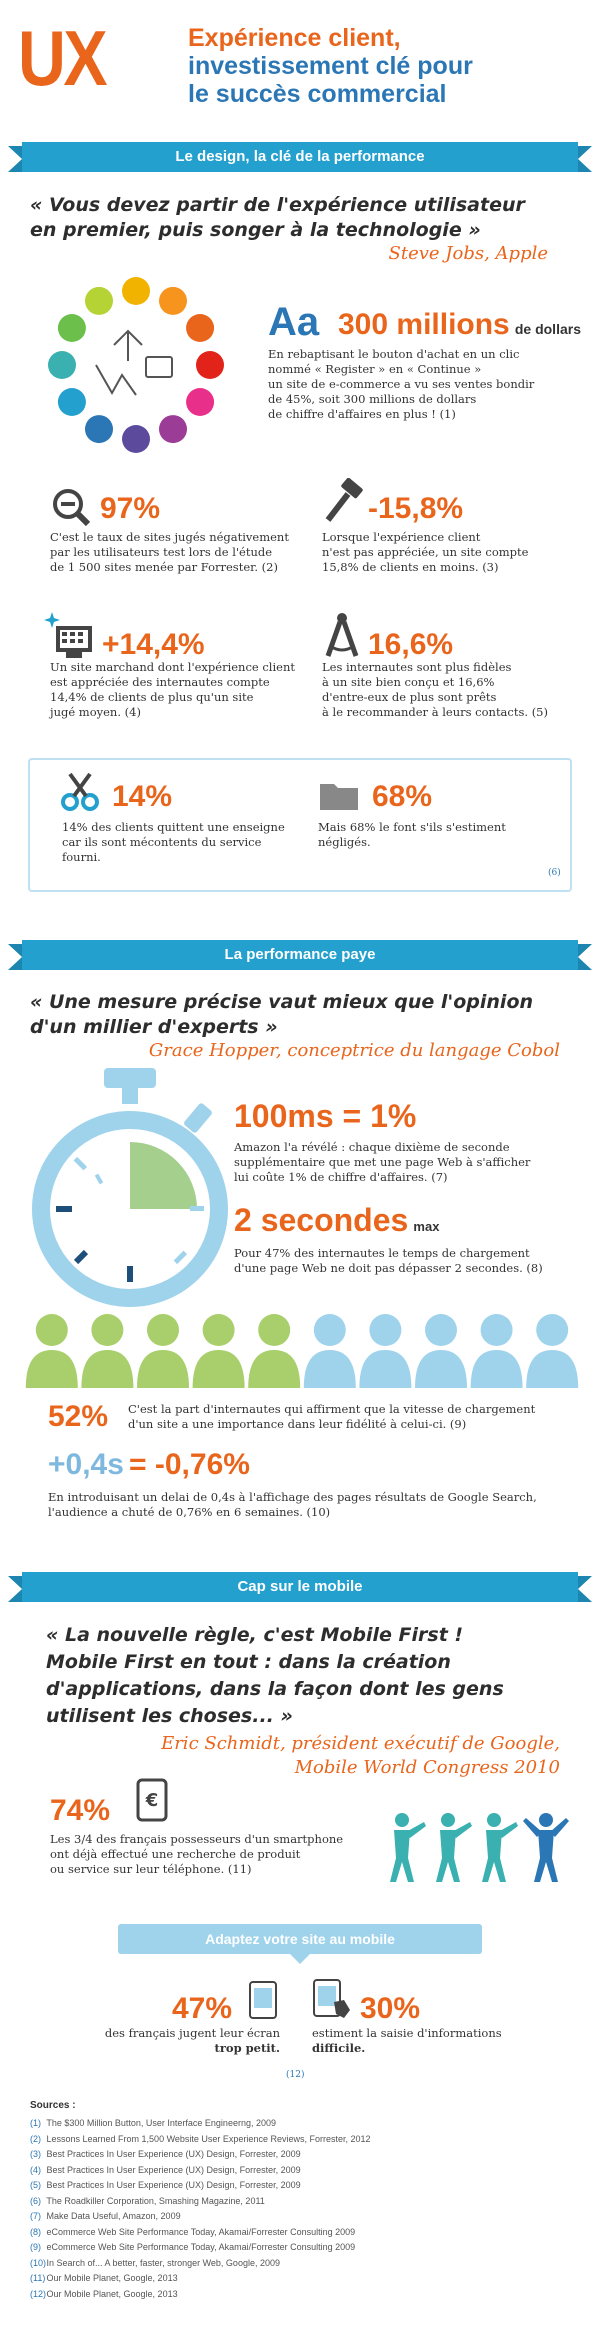 This screenshot has height=2339, width=600. I want to click on stat-97: 97%, so click(130, 508).